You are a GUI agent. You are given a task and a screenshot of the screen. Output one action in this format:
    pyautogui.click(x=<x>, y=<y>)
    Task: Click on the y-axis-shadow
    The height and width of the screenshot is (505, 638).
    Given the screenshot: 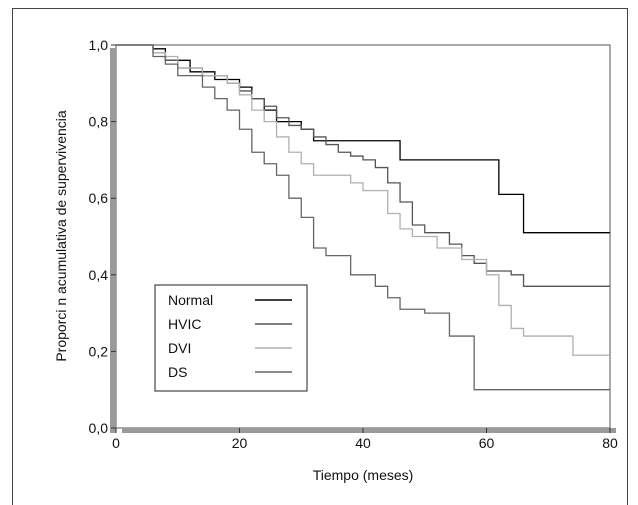 What is the action you would take?
    pyautogui.click(x=113, y=240)
    